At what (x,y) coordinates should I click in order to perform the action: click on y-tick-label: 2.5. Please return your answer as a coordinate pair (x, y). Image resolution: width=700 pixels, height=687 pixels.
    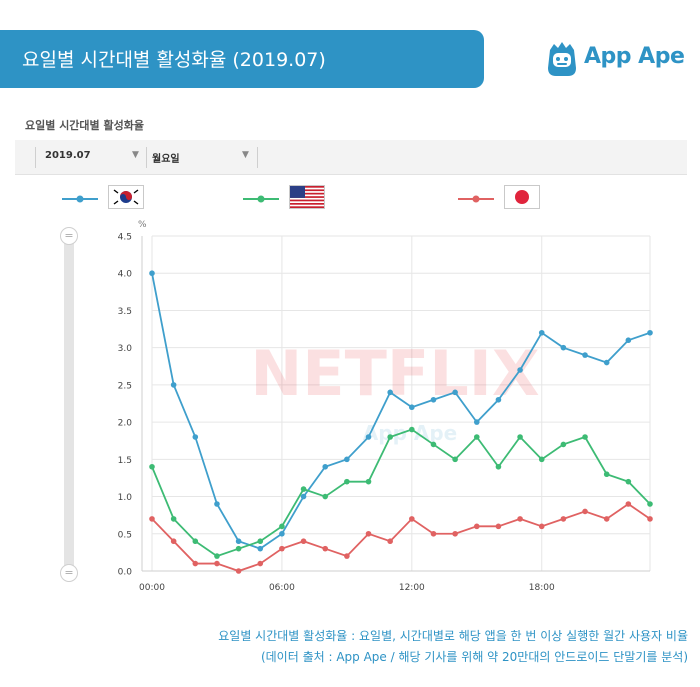
    Looking at the image, I should click on (125, 386).